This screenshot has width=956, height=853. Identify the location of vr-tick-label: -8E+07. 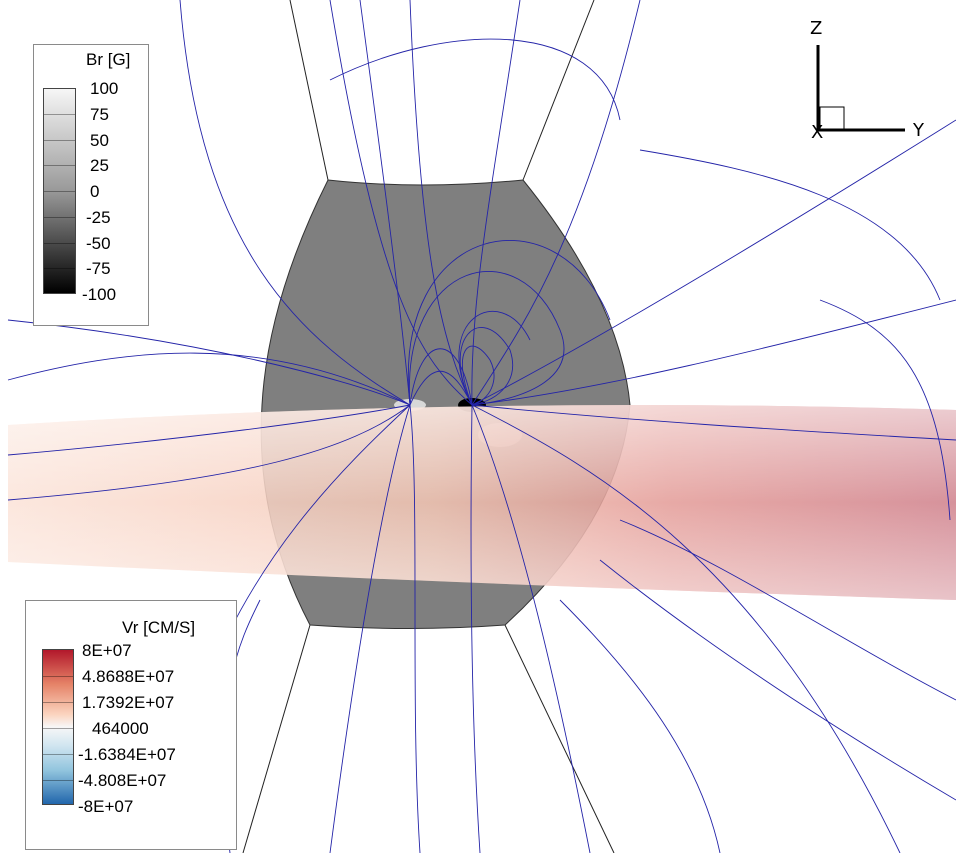
(106, 806).